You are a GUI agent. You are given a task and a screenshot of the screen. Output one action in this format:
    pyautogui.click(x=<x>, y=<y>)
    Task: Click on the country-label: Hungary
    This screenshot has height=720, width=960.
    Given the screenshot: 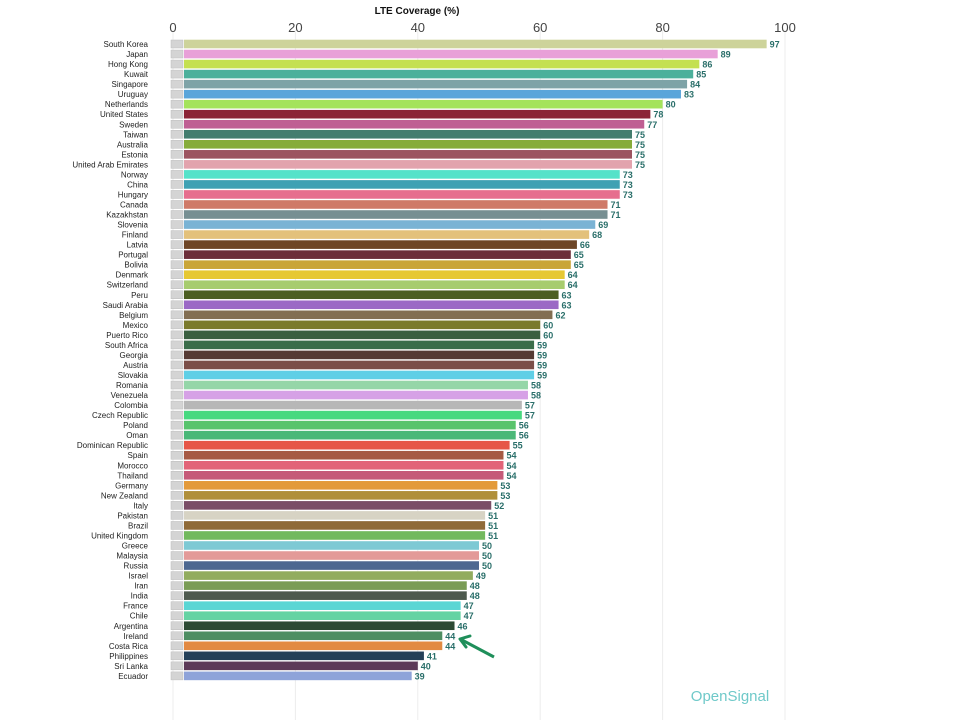 What is the action you would take?
    pyautogui.click(x=133, y=194)
    